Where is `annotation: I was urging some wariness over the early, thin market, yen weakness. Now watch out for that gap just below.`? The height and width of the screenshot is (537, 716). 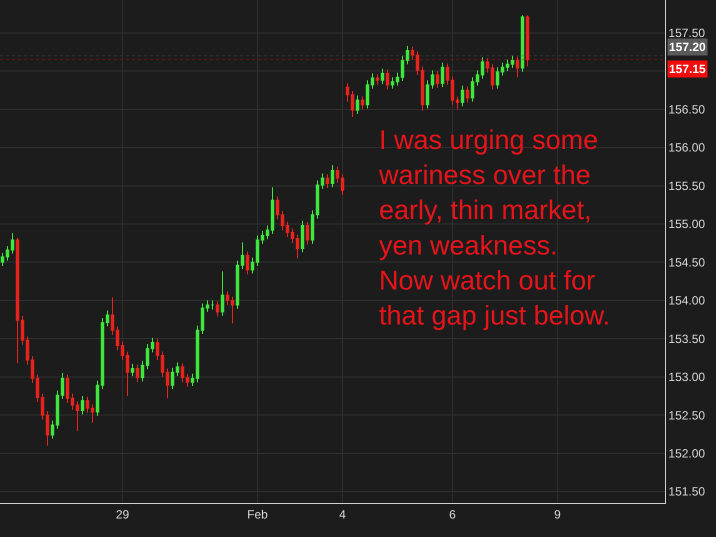 annotation: I was urging some wariness over the early, thin market, yen weakness. Now watch out for that gap just below. is located at coordinates (494, 227).